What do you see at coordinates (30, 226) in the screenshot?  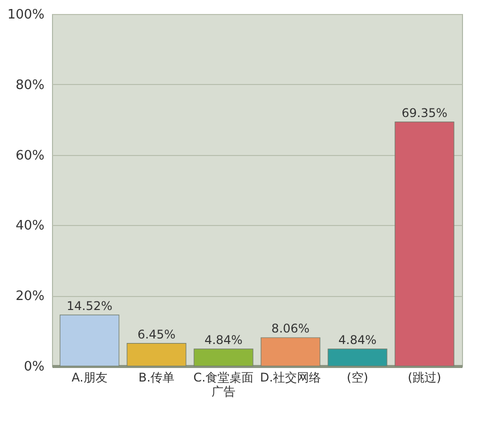 I see `y-tick-label: 40%` at bounding box center [30, 226].